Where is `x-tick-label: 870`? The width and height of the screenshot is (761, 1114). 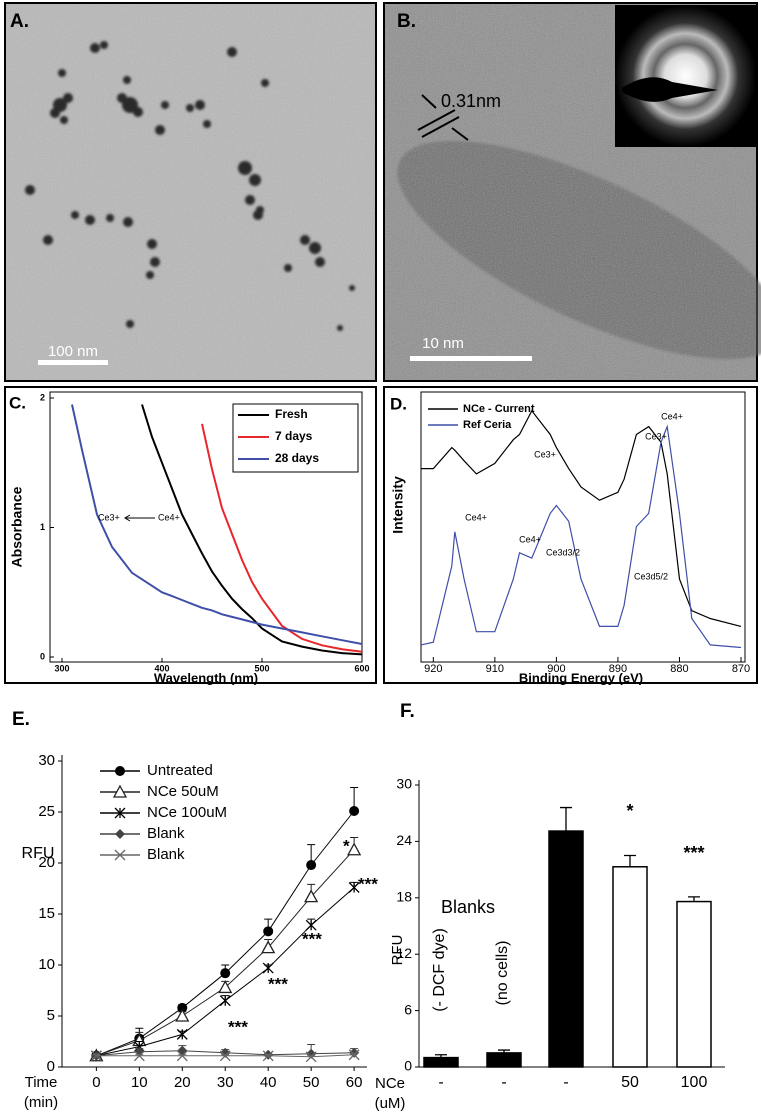
x-tick-label: 870 is located at coordinates (741, 669).